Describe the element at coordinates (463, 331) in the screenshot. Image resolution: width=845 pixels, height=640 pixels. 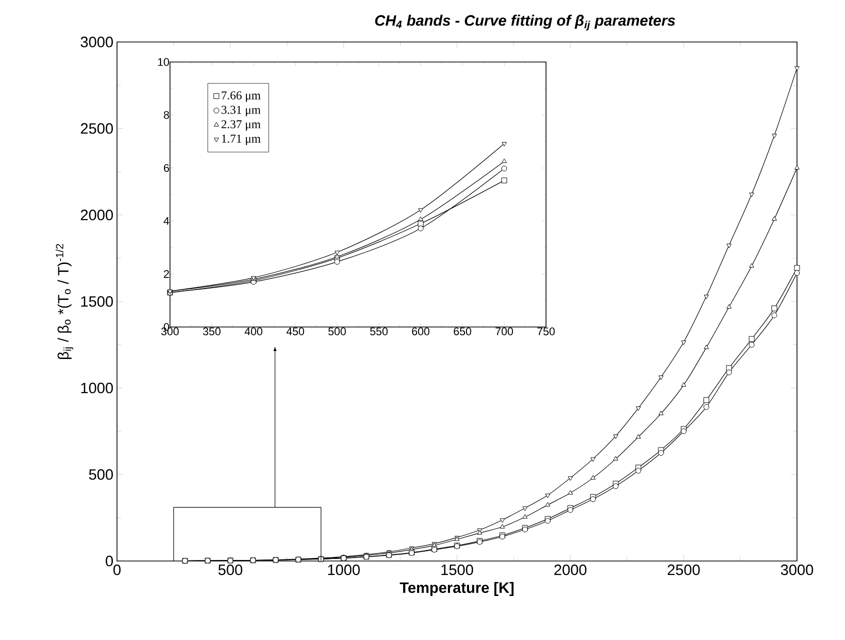
I see `x-tick-label: 650` at that location.